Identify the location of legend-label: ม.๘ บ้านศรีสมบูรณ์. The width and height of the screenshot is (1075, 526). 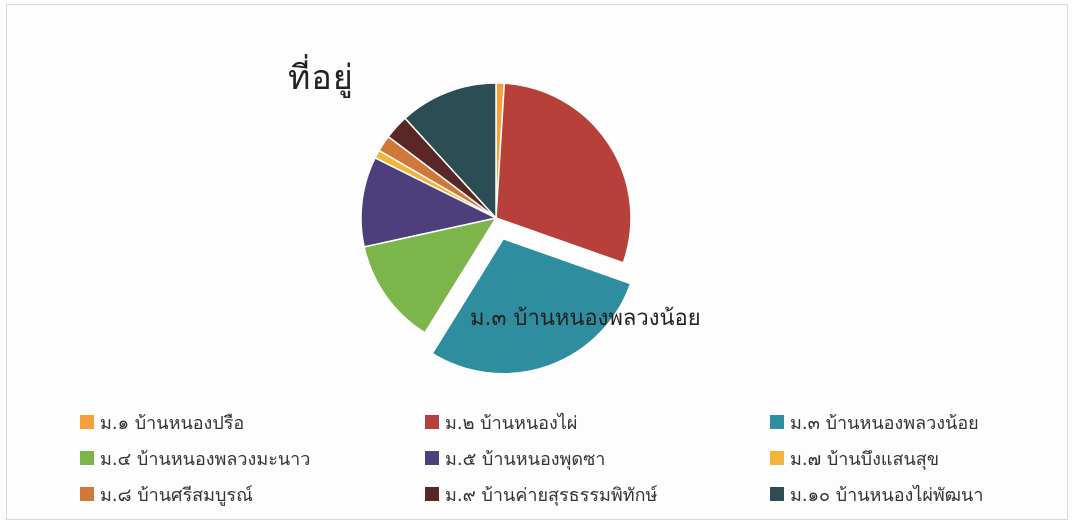
(176, 495).